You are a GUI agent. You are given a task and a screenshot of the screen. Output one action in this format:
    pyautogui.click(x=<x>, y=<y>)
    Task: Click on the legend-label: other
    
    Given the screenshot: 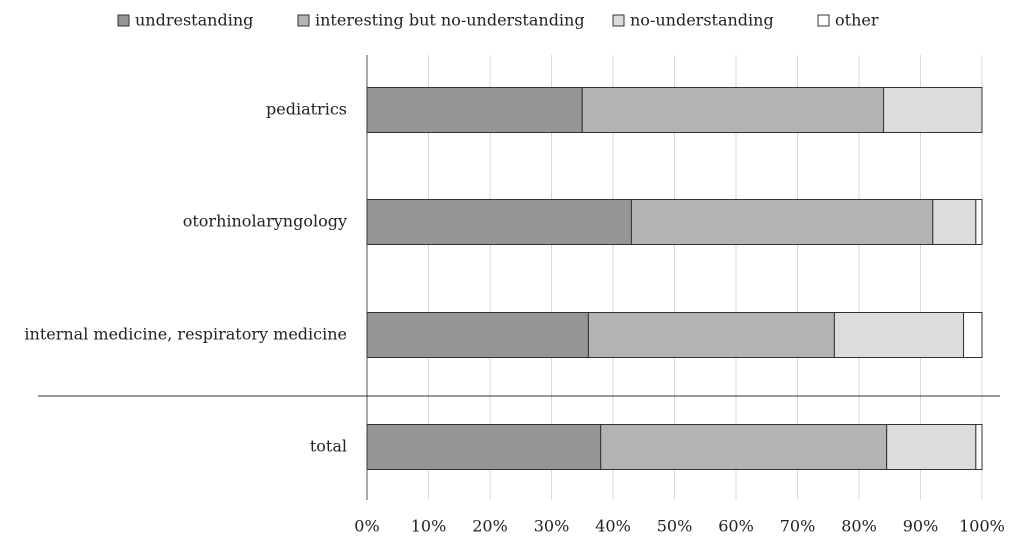 What is the action you would take?
    pyautogui.click(x=857, y=20)
    